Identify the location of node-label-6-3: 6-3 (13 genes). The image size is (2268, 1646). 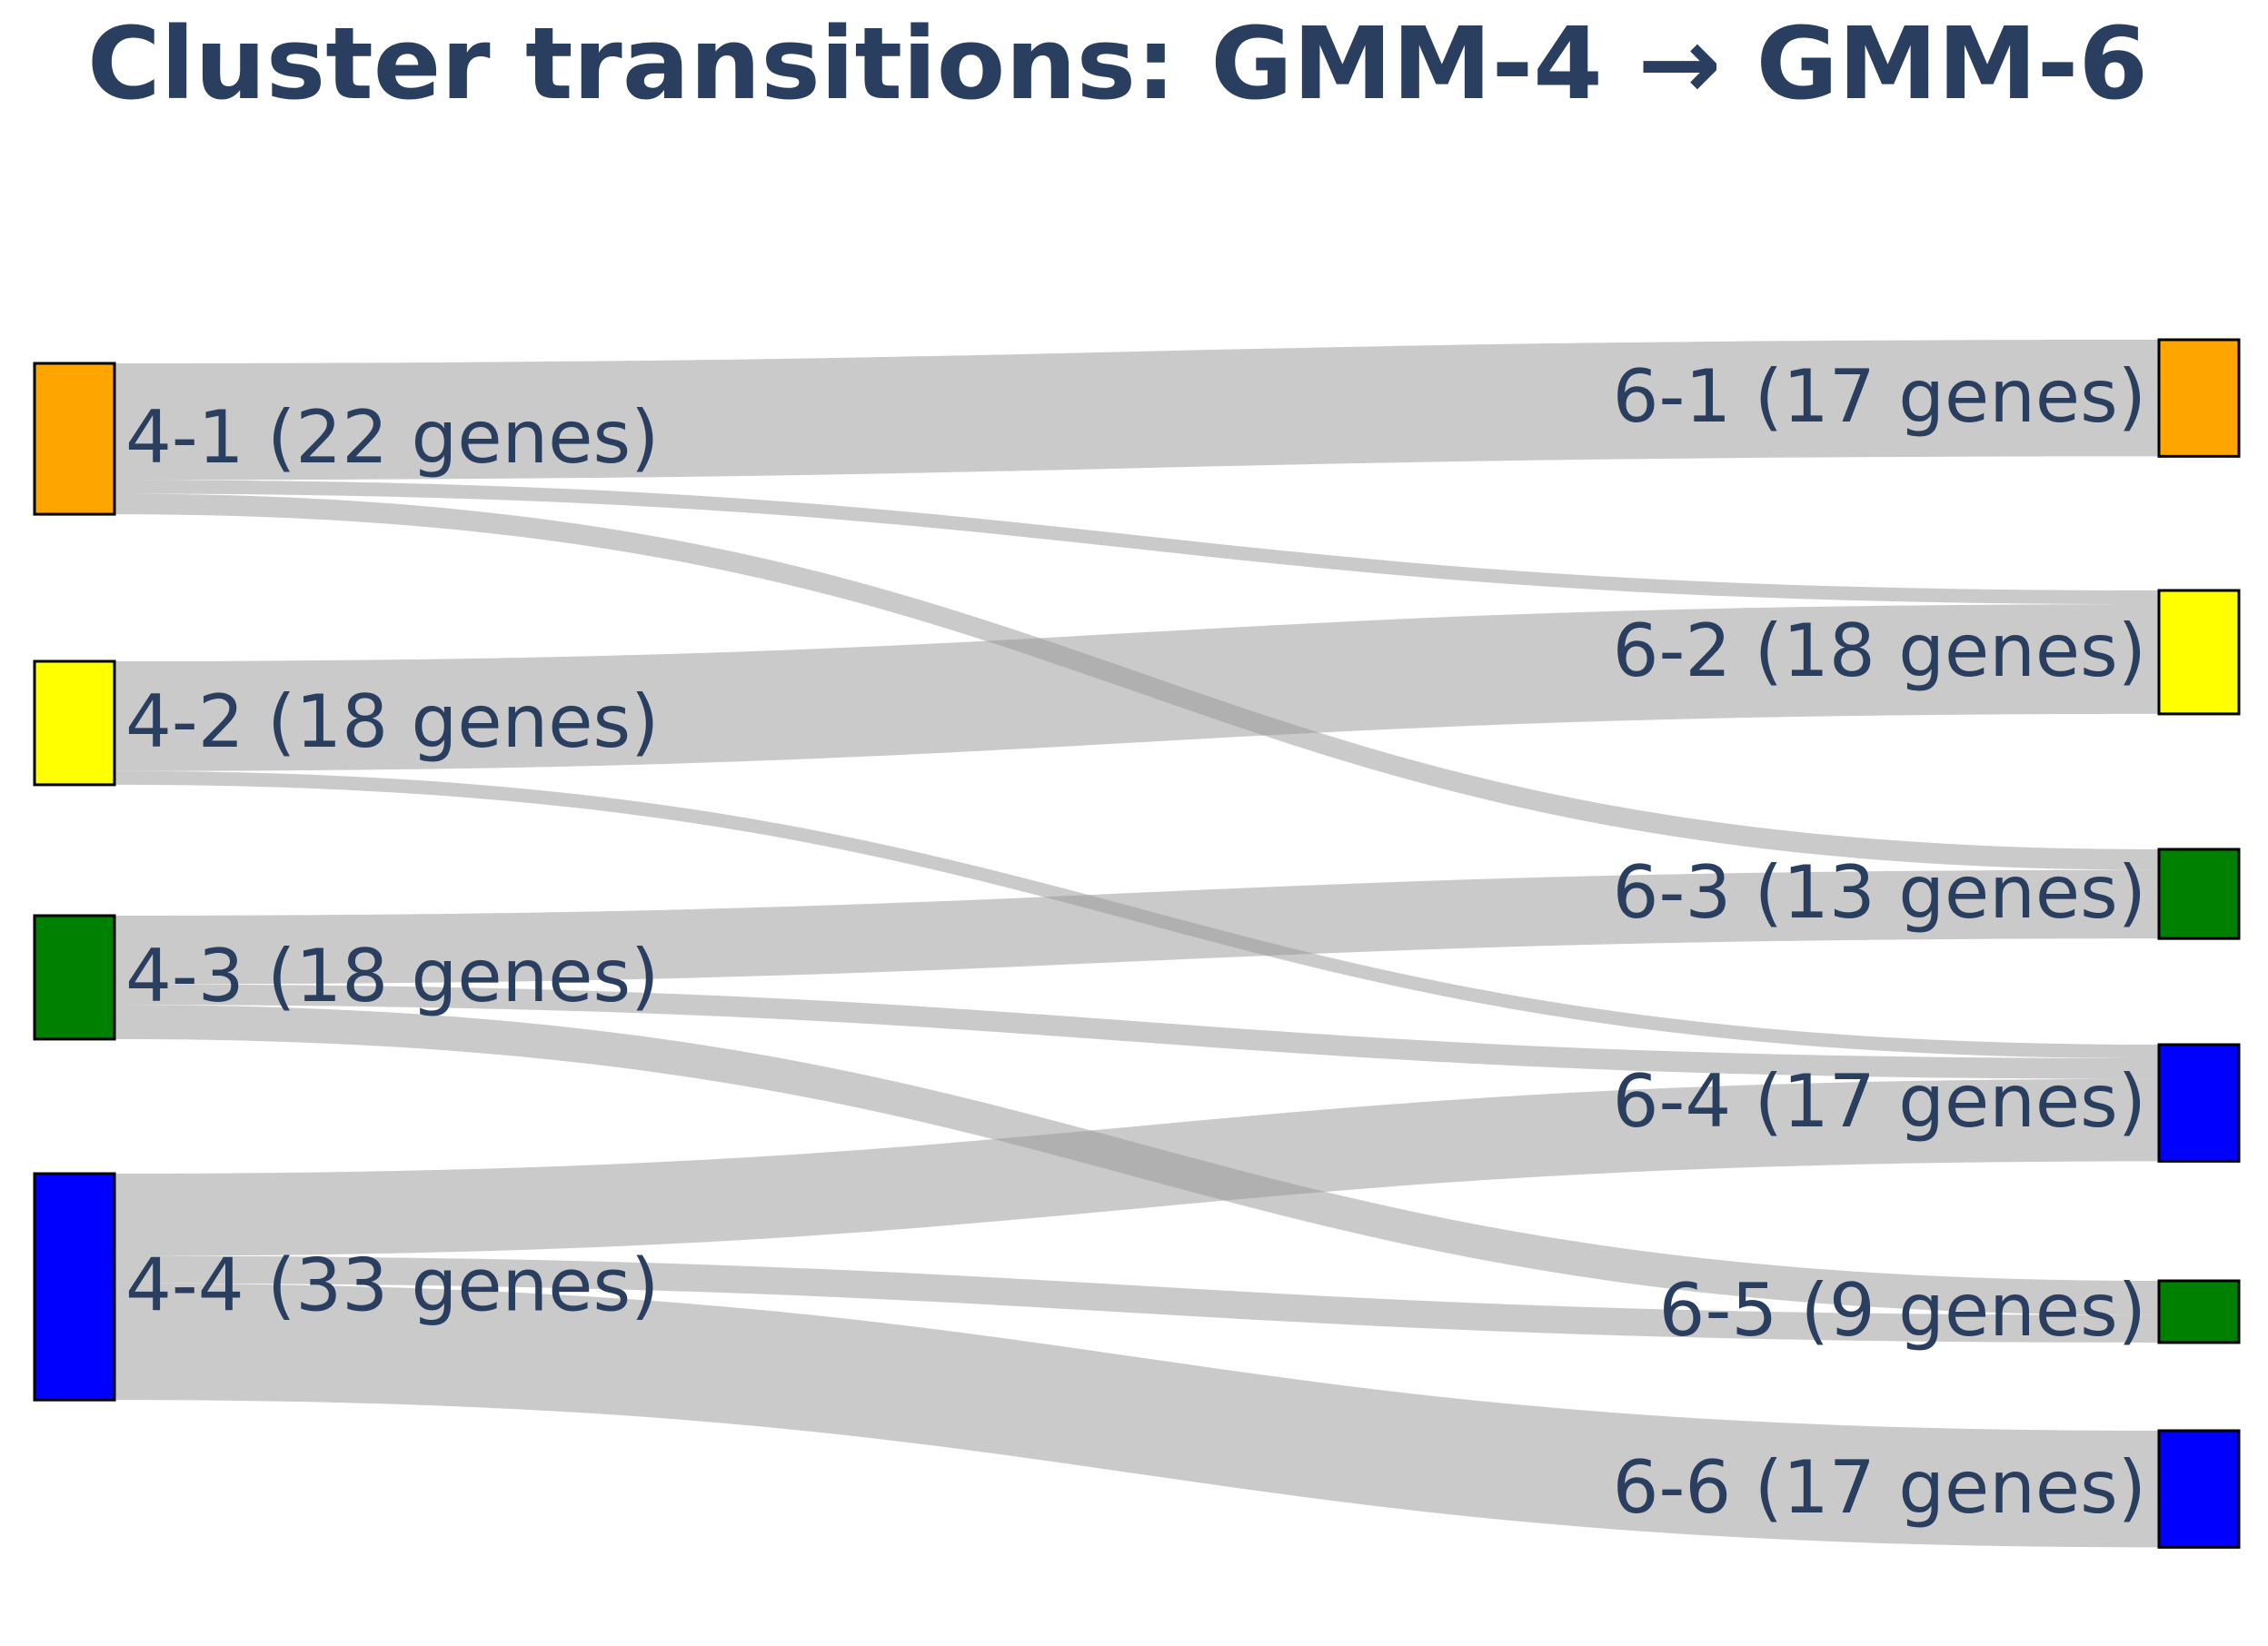
(1879, 892).